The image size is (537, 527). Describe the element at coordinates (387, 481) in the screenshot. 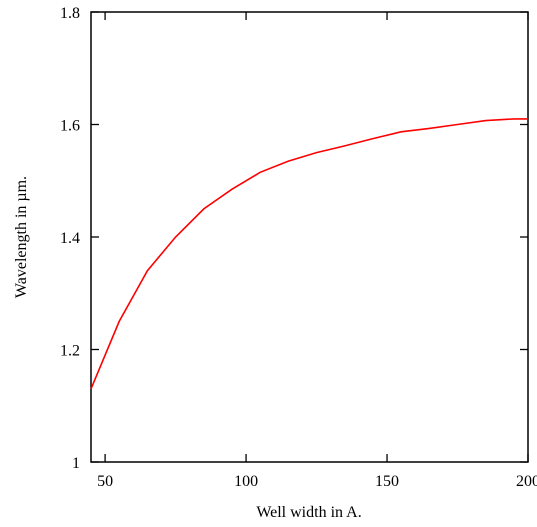

I see `x-tick-label: 150` at that location.